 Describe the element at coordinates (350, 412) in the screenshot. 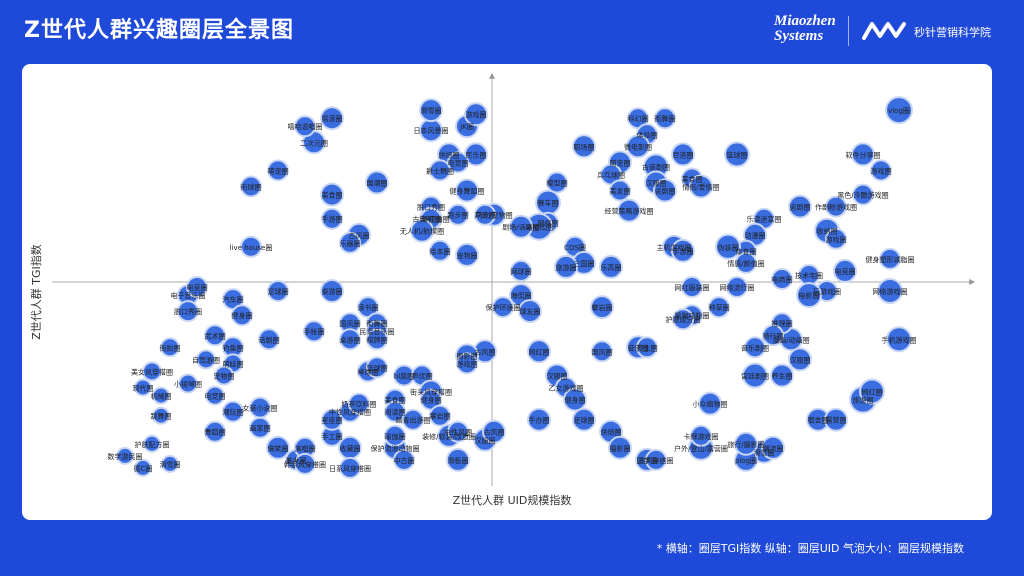

I see `bubble-label: 中性风穿搭圈` at that location.